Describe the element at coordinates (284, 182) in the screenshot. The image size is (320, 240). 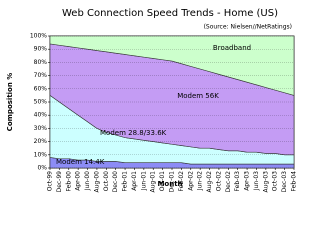
I see `x-tick-label: Dec-03` at that location.